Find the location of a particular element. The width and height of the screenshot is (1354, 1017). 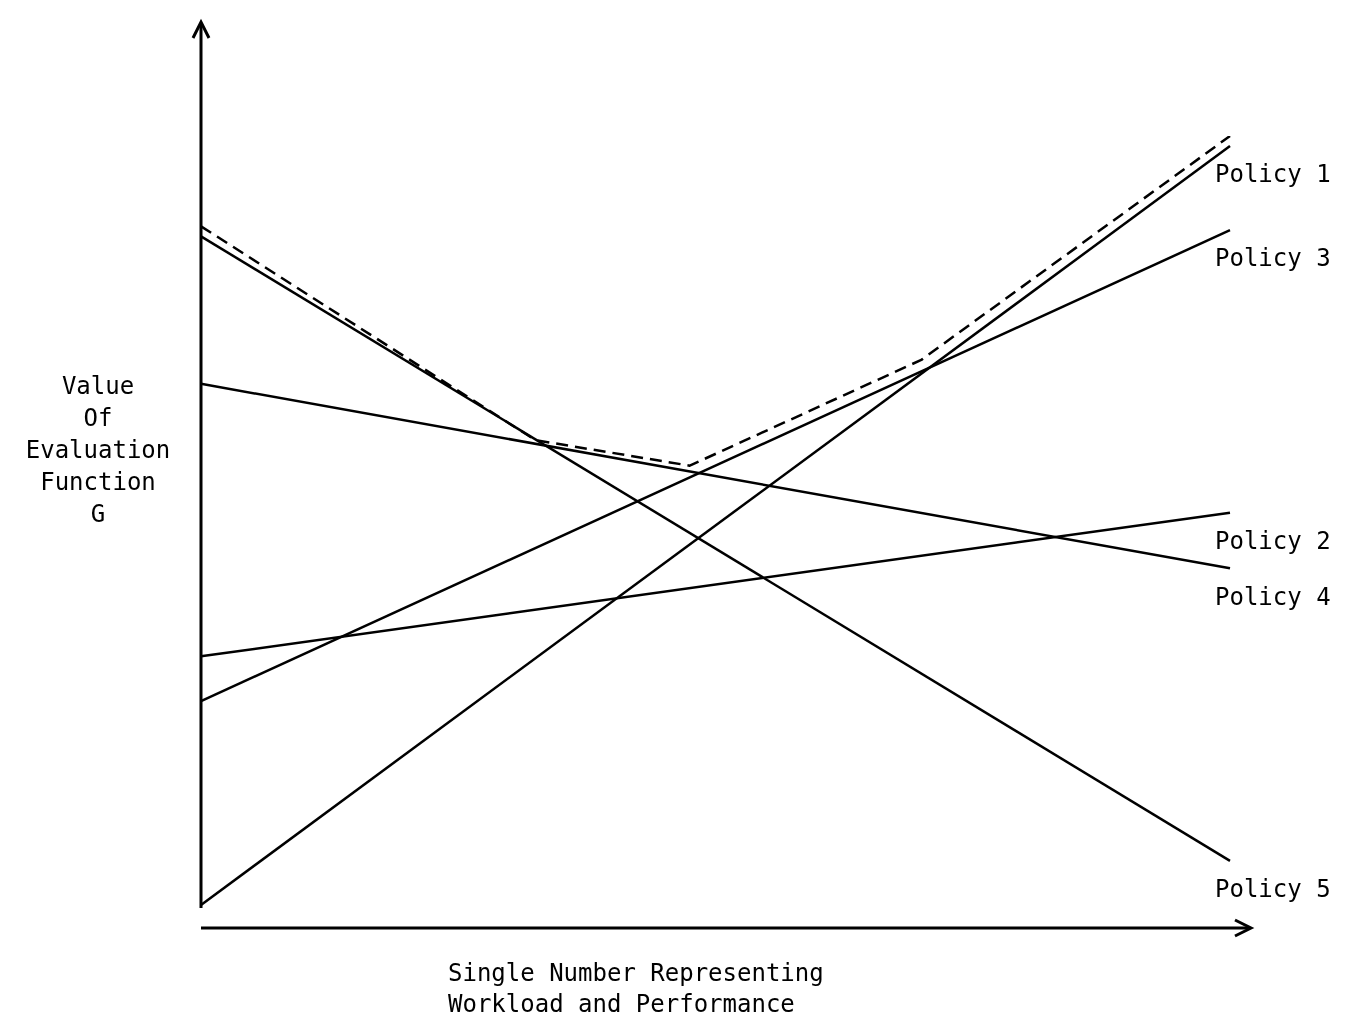

y-axis-title: Value Of Evaluation Function G is located at coordinates (98, 450).